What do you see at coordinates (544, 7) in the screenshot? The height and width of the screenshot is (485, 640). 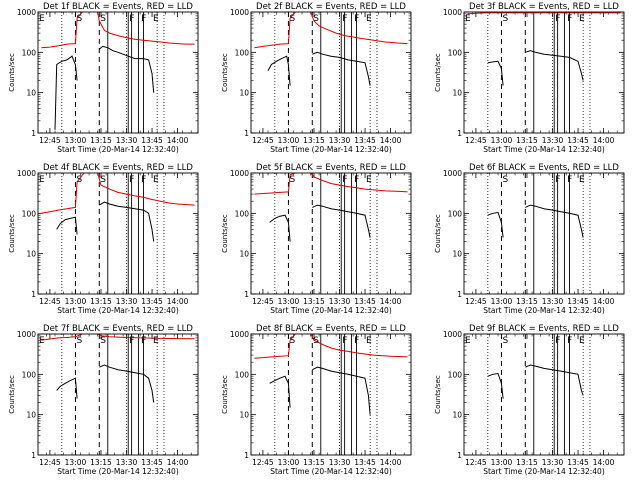 I see `panel-title: Det 3f BLACK = Events, RED = LLD` at bounding box center [544, 7].